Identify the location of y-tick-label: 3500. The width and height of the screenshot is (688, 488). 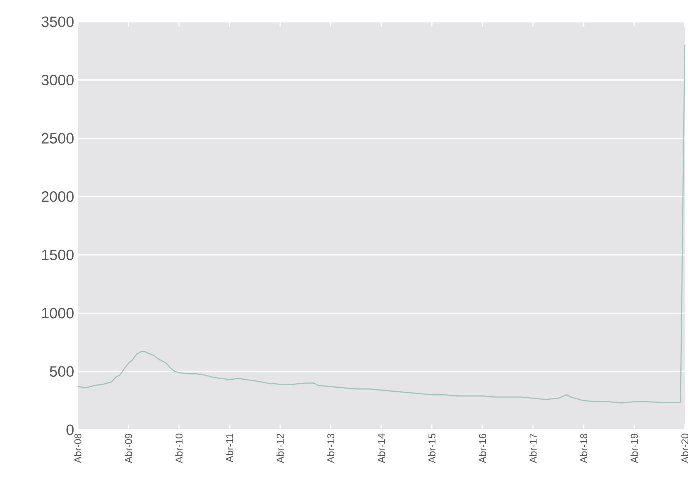
(58, 22).